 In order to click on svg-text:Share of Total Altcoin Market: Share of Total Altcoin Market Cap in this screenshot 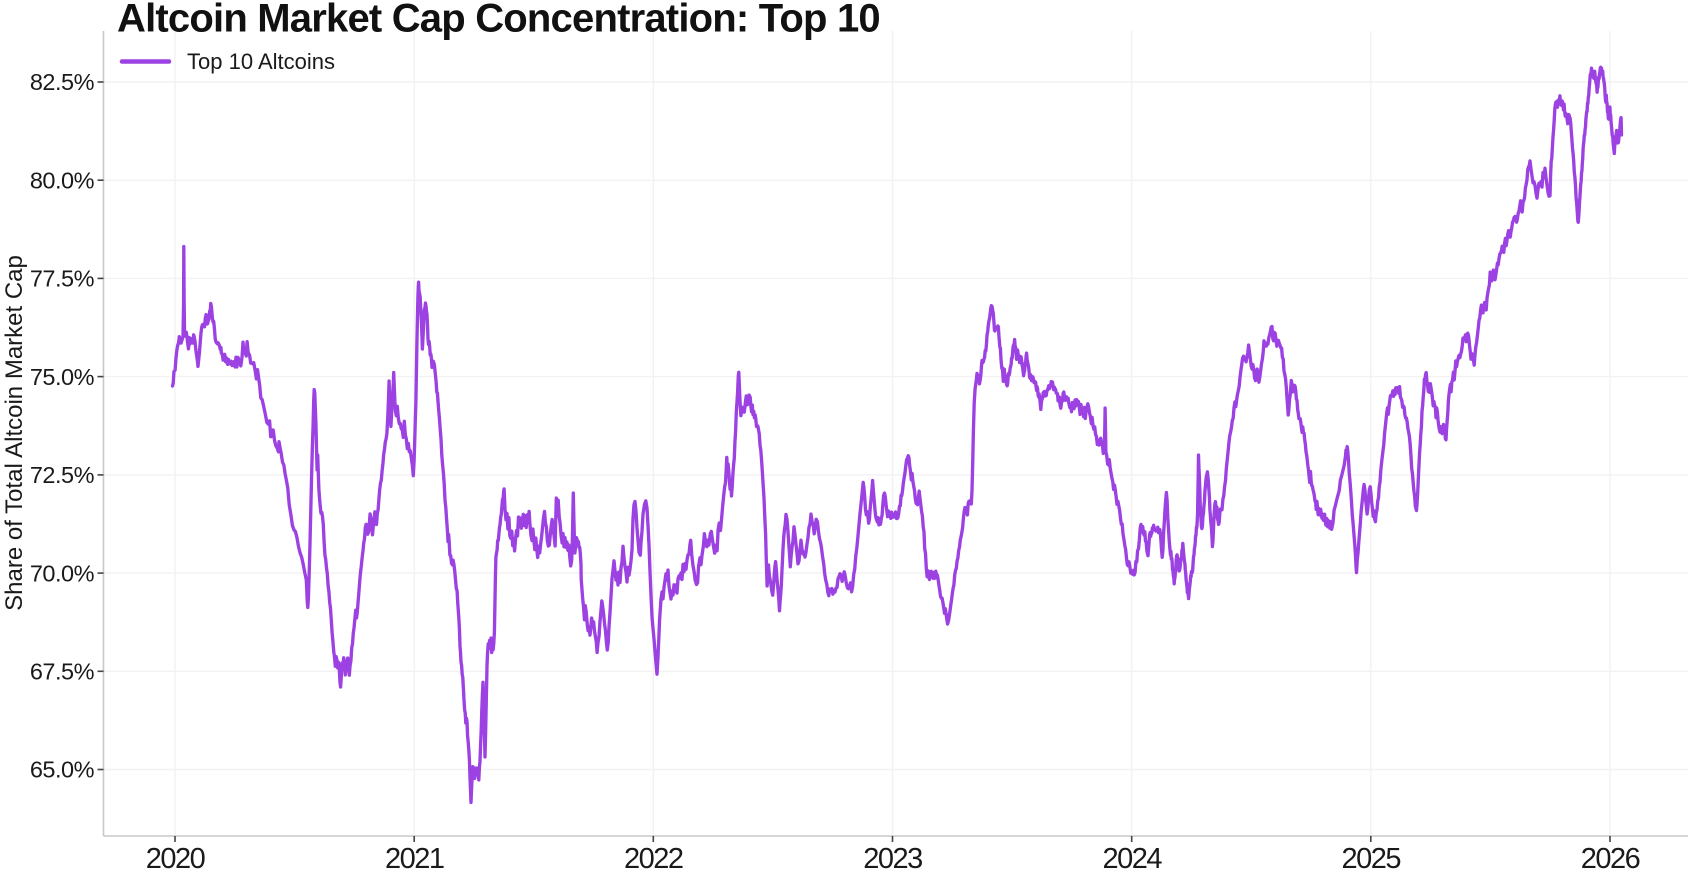, I will do `click(14, 433)`.